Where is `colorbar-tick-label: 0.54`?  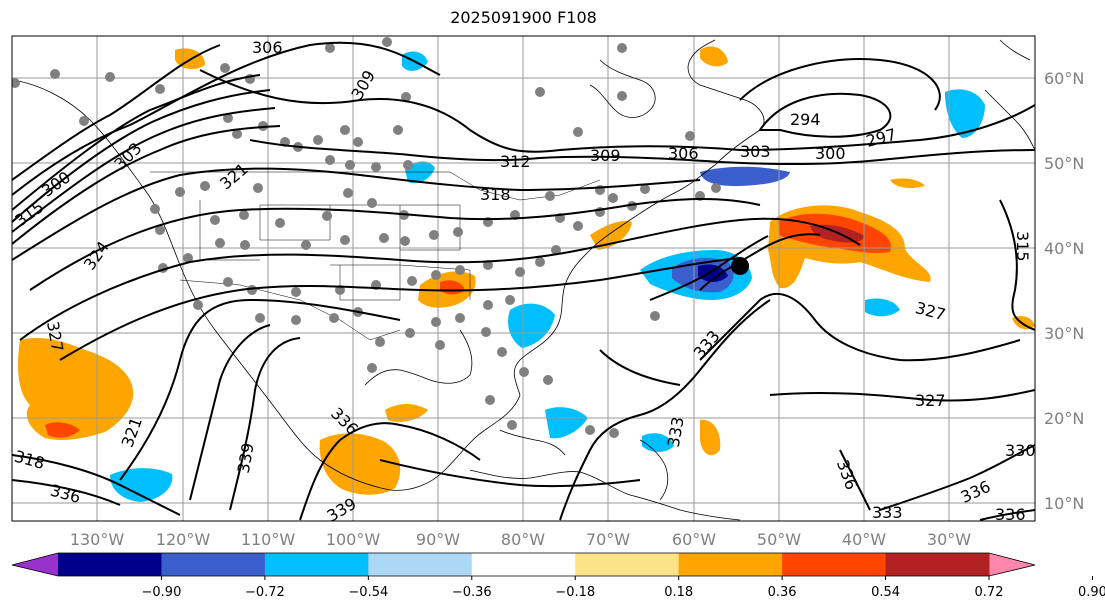
colorbar-tick-label: 0.54 is located at coordinates (885, 592).